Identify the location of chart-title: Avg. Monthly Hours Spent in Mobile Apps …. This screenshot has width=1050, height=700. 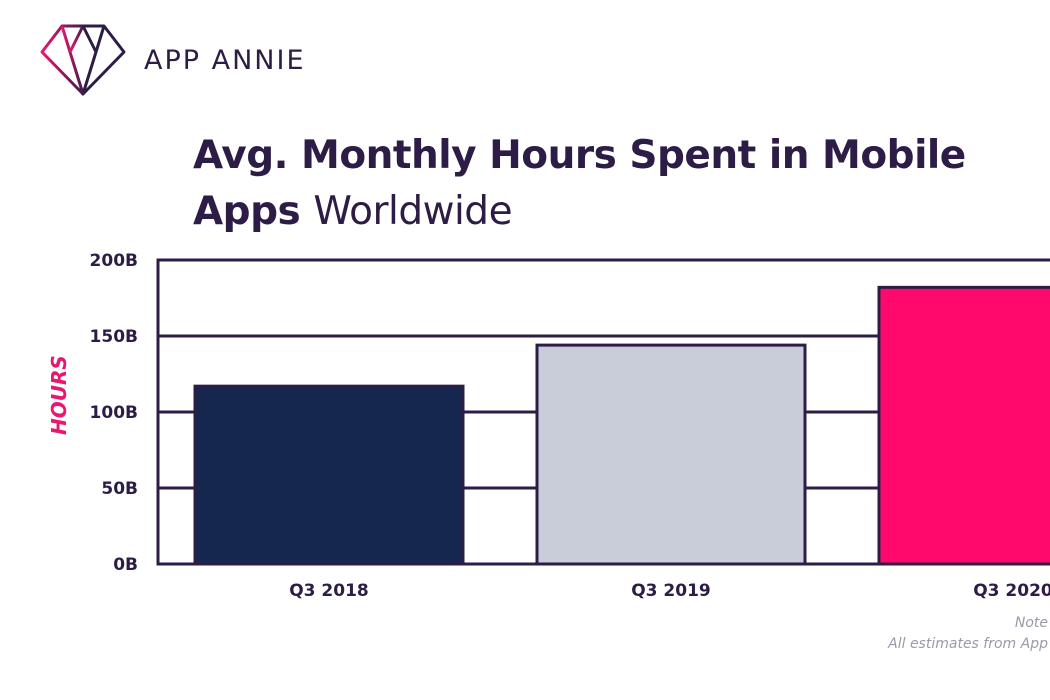
(621, 184).